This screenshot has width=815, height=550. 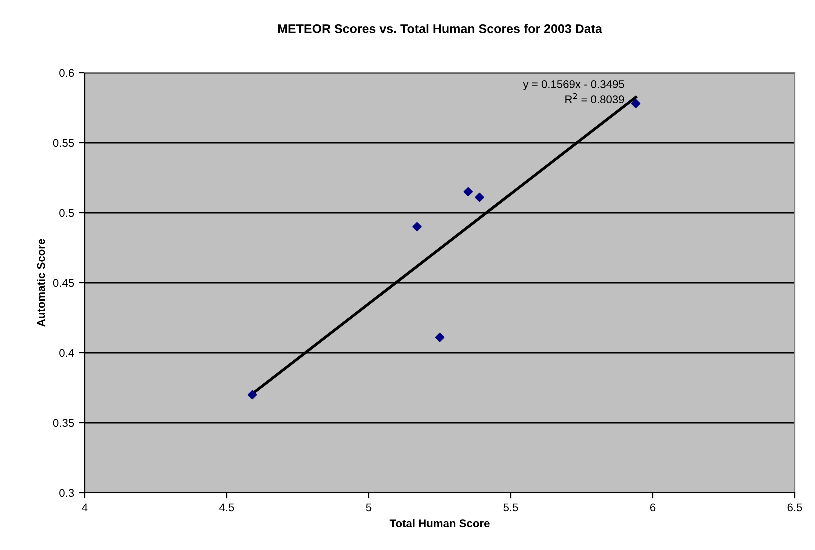 I want to click on annotation: R$^{2}$ = 0.8039, so click(x=595, y=98).